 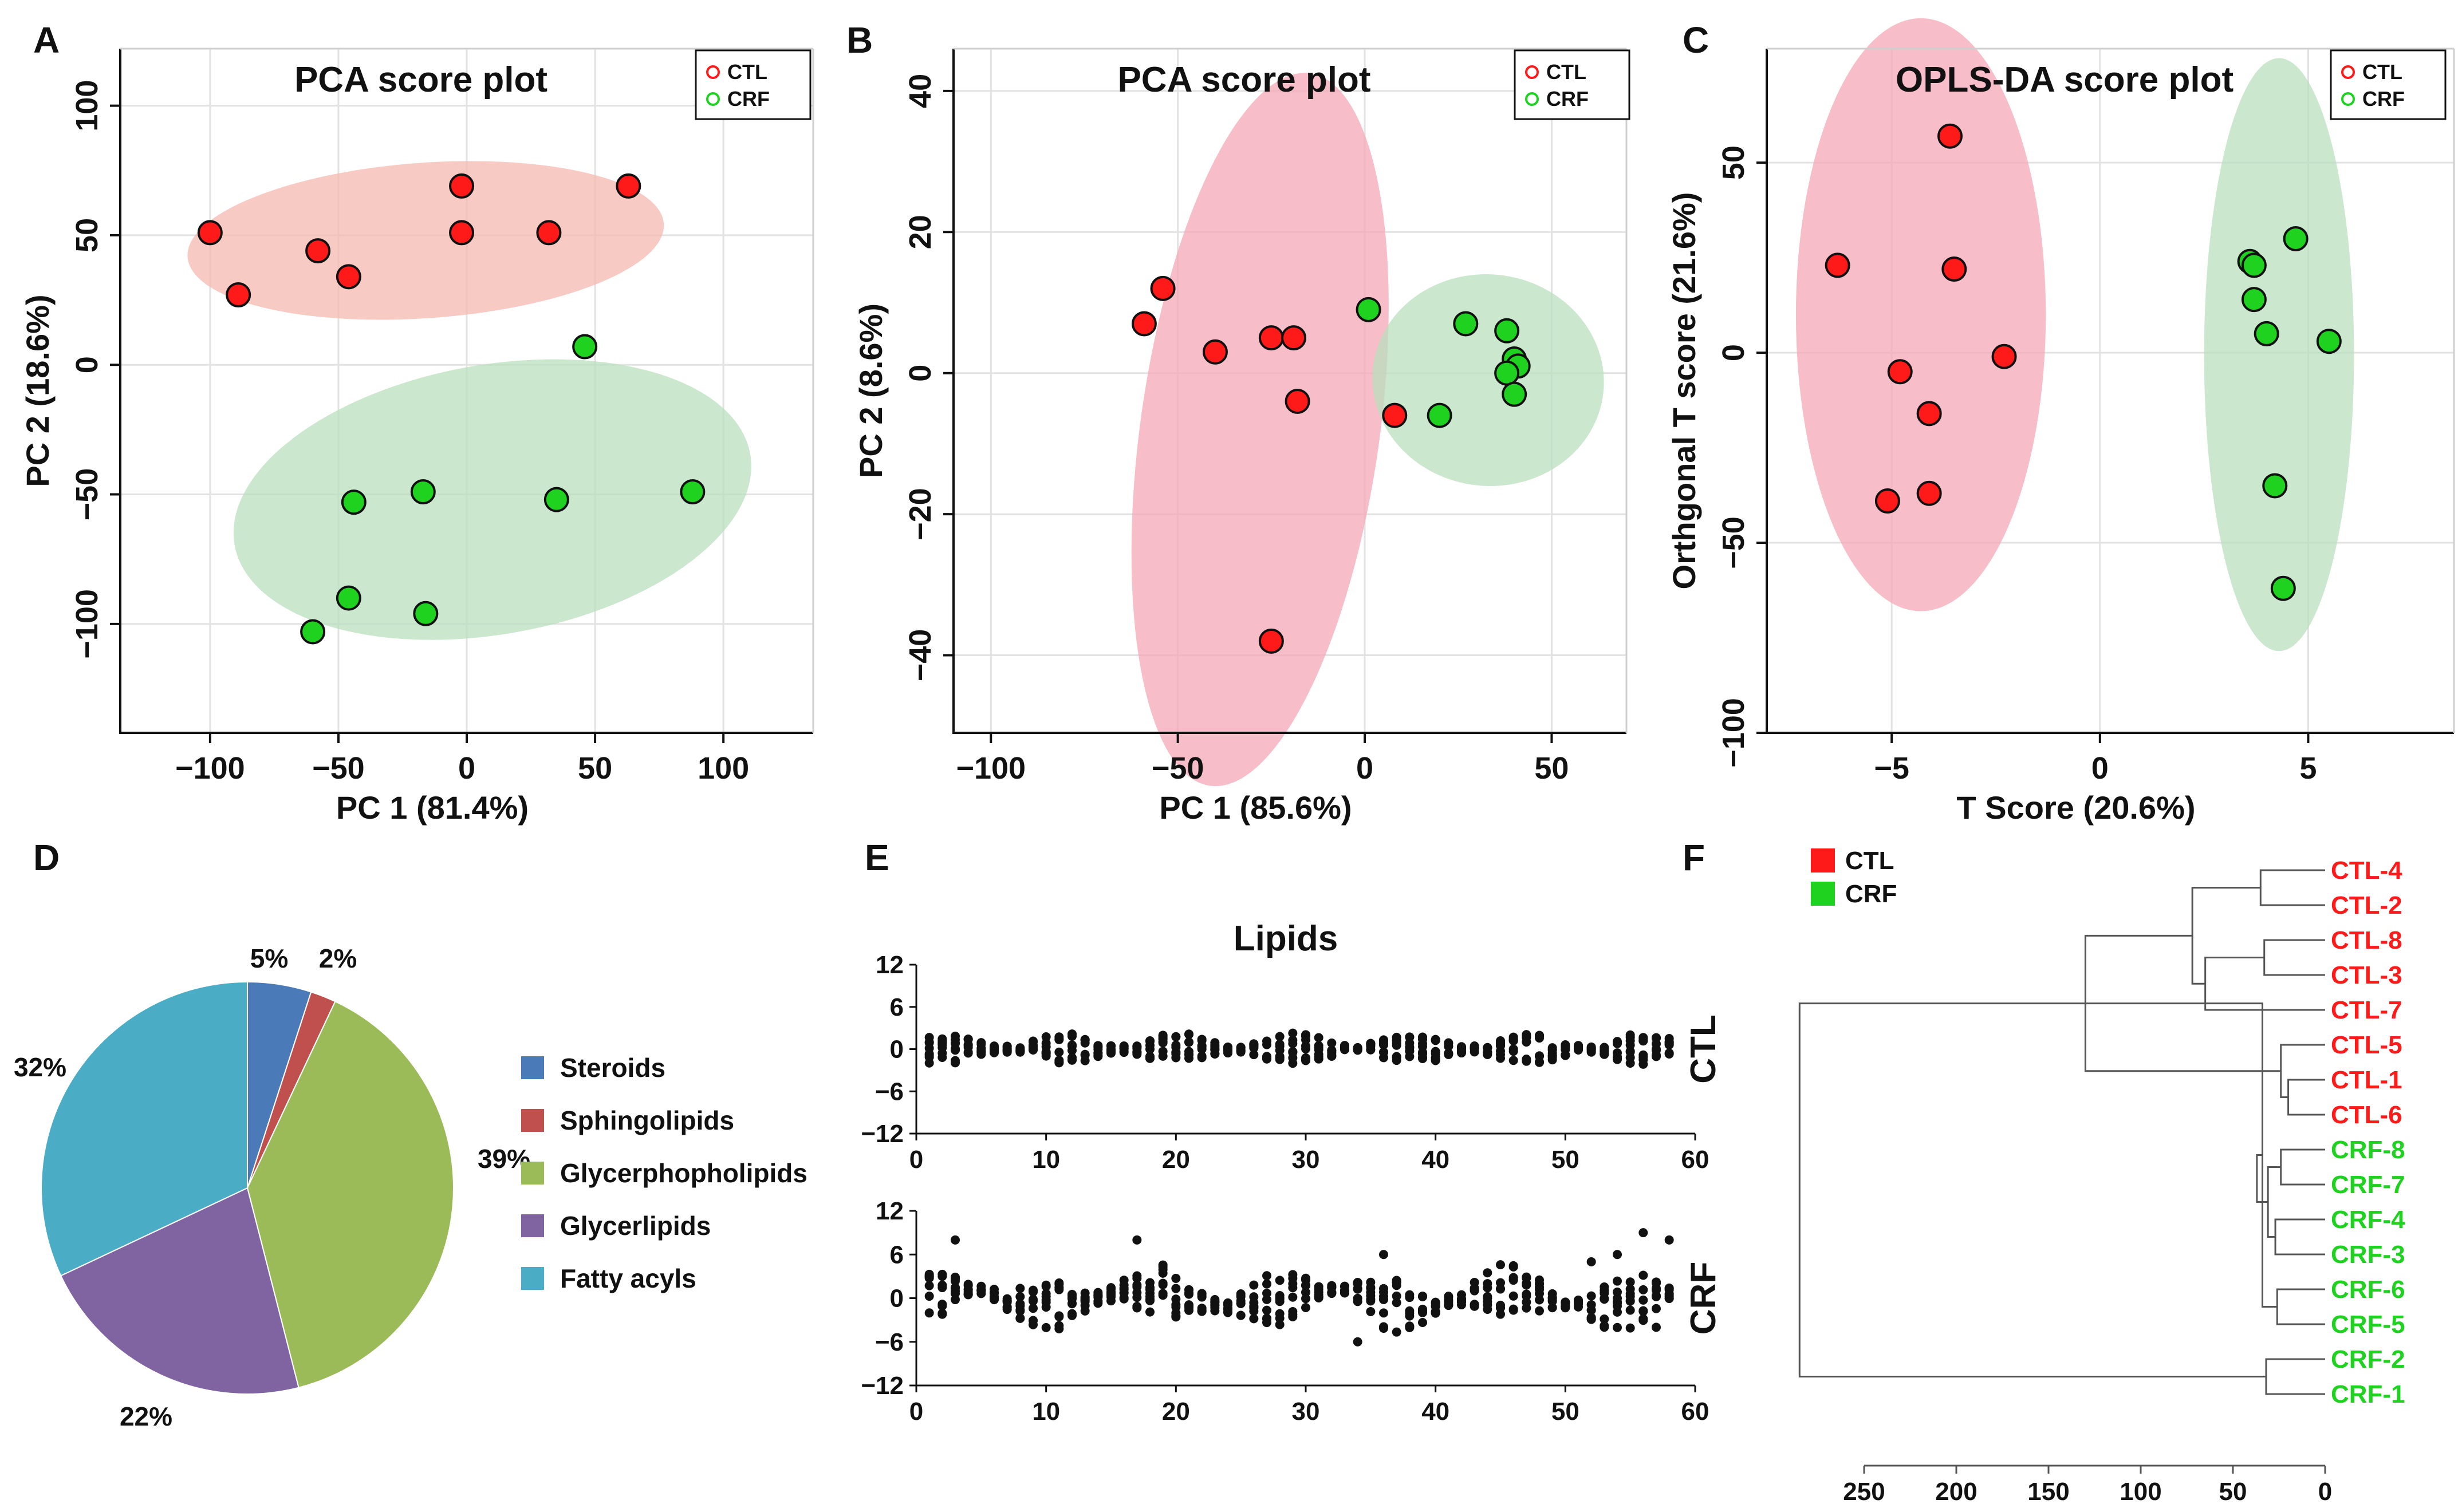 I want to click on x-tick-label: −50, so click(x=338, y=768).